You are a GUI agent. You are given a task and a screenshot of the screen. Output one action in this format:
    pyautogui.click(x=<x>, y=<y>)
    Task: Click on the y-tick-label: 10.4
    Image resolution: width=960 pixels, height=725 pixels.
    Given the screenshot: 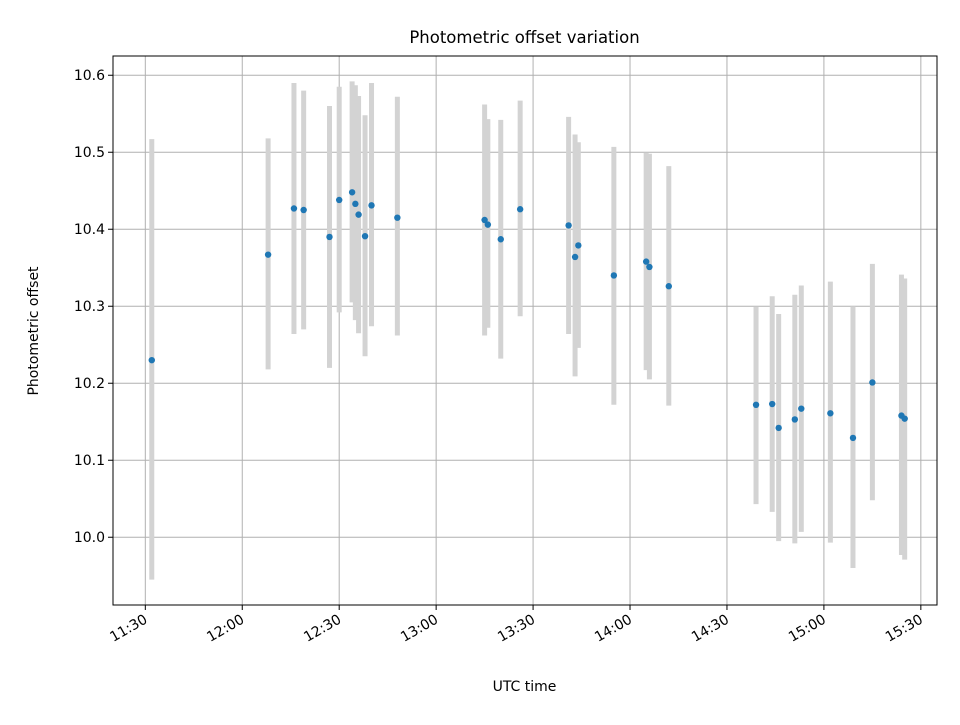 What is the action you would take?
    pyautogui.click(x=89, y=230)
    